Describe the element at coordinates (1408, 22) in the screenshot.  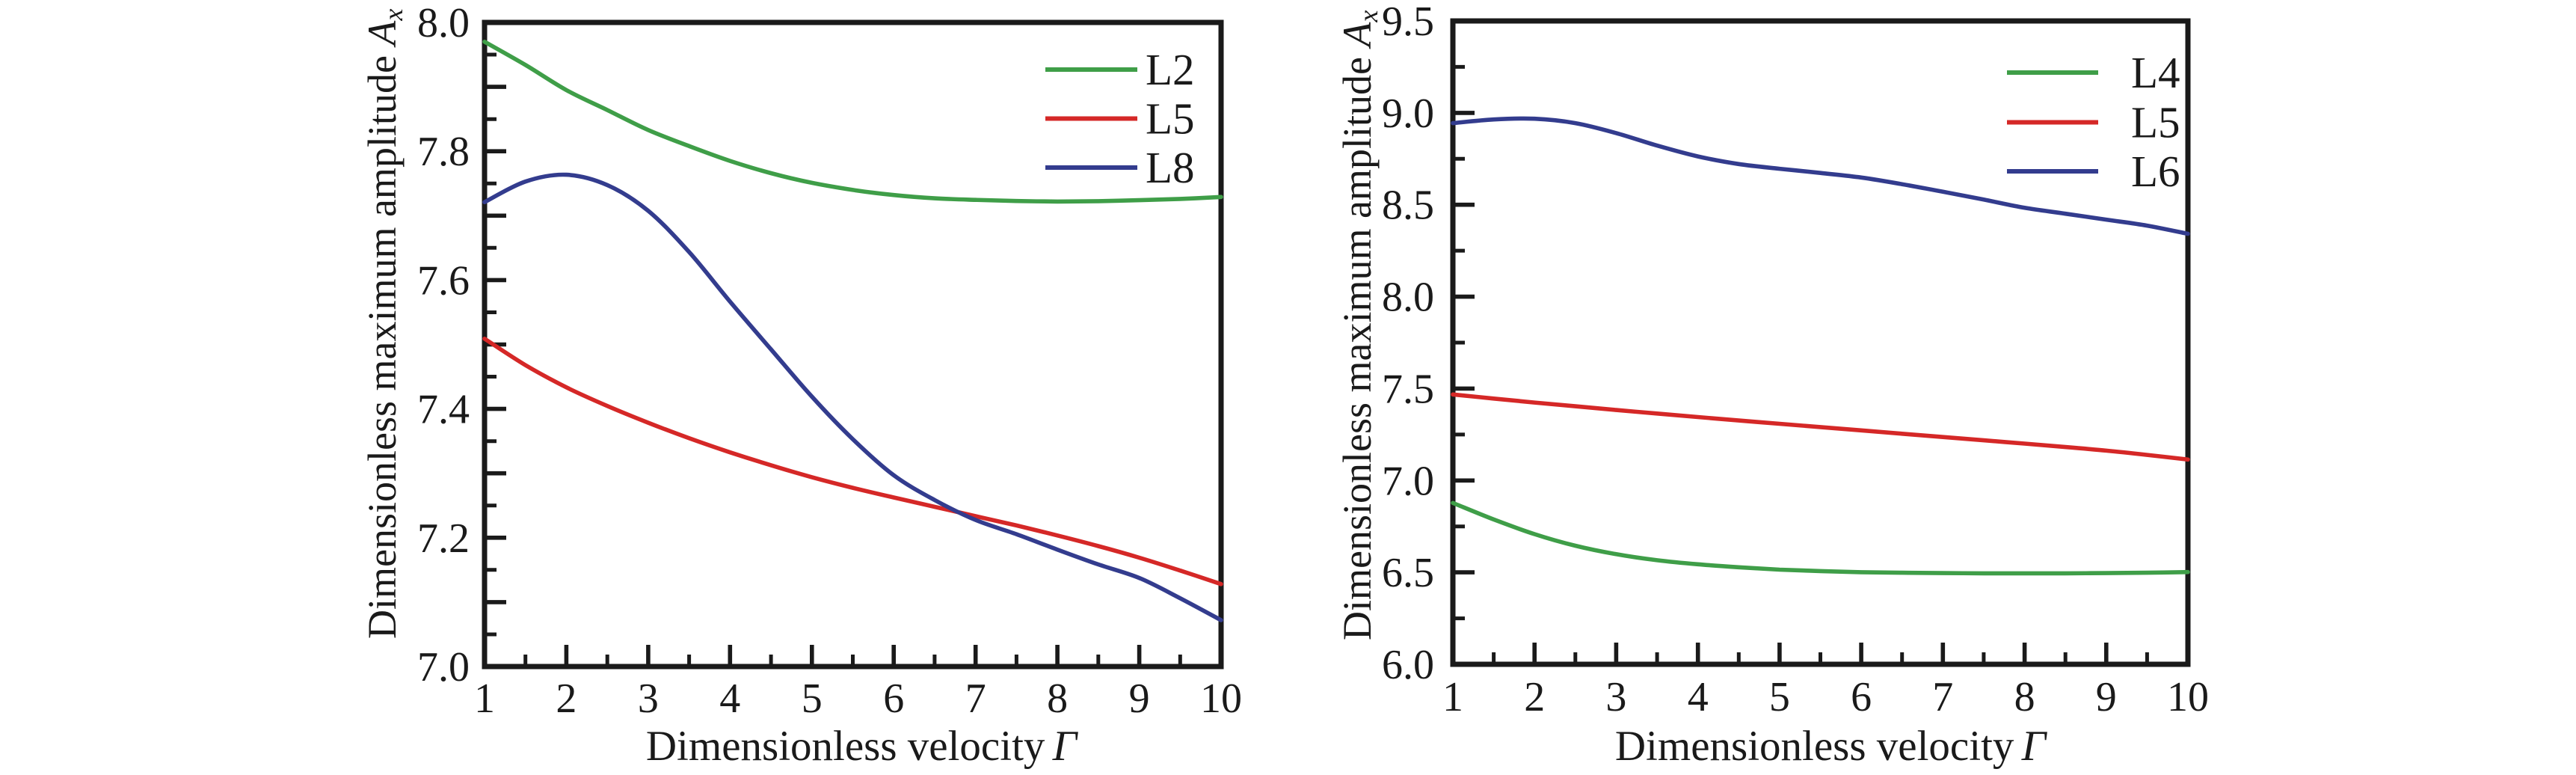
I see `svg-text: 9.5` at that location.